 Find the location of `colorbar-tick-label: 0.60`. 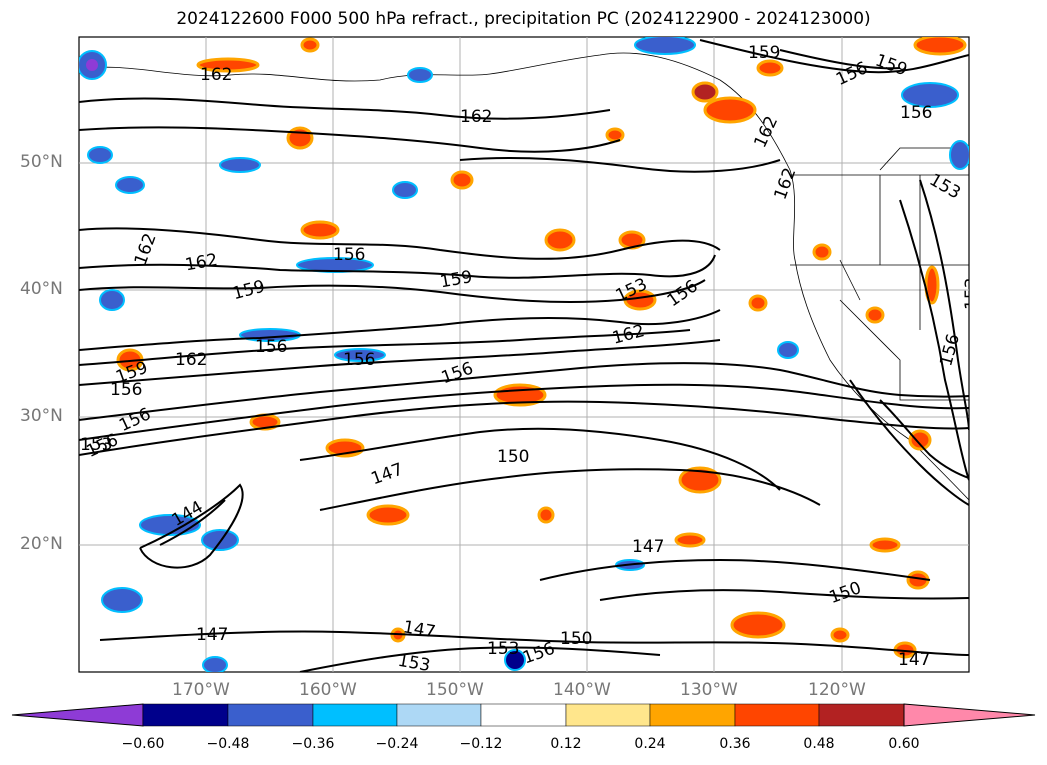

colorbar-tick-label: 0.60 is located at coordinates (904, 744).